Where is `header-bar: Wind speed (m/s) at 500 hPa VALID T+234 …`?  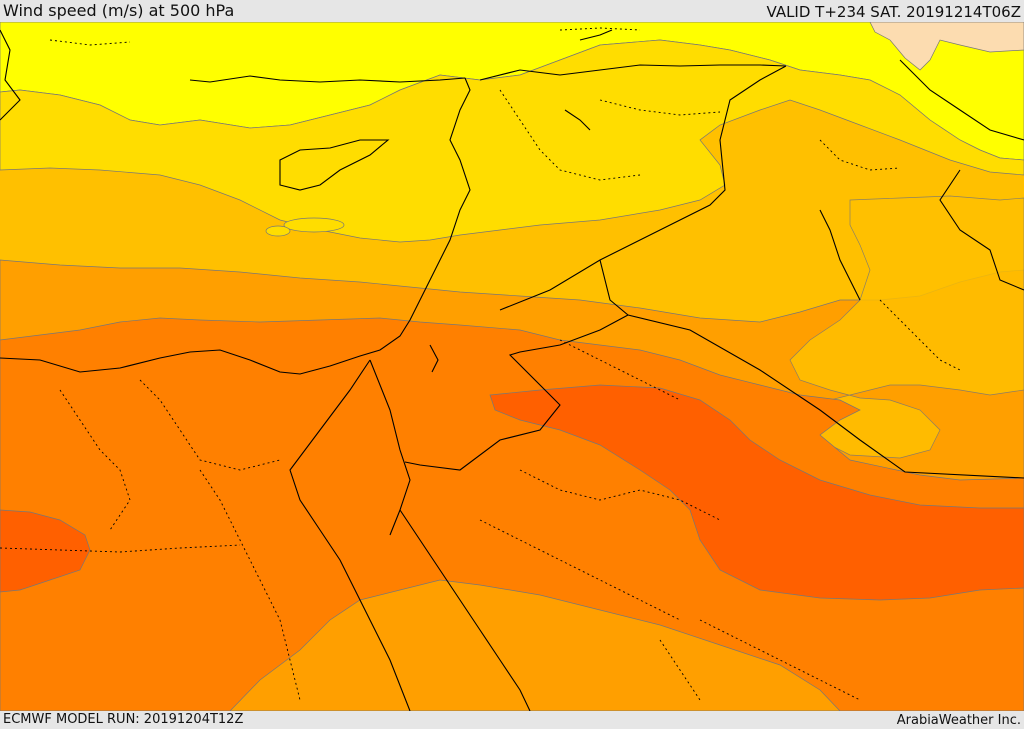
header-bar: Wind speed (m/s) at 500 hPa VALID T+234 … is located at coordinates (512, 11).